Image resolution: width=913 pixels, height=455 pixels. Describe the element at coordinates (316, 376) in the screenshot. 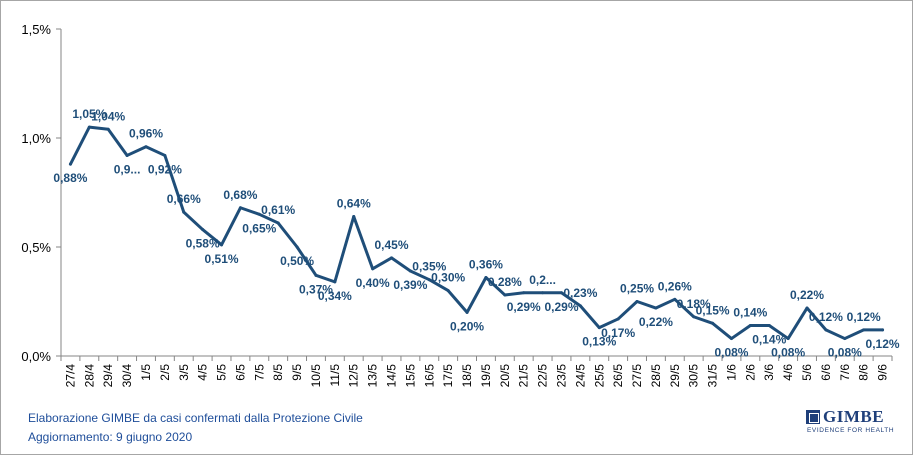

I see `x-tick-label: 10/5` at that location.